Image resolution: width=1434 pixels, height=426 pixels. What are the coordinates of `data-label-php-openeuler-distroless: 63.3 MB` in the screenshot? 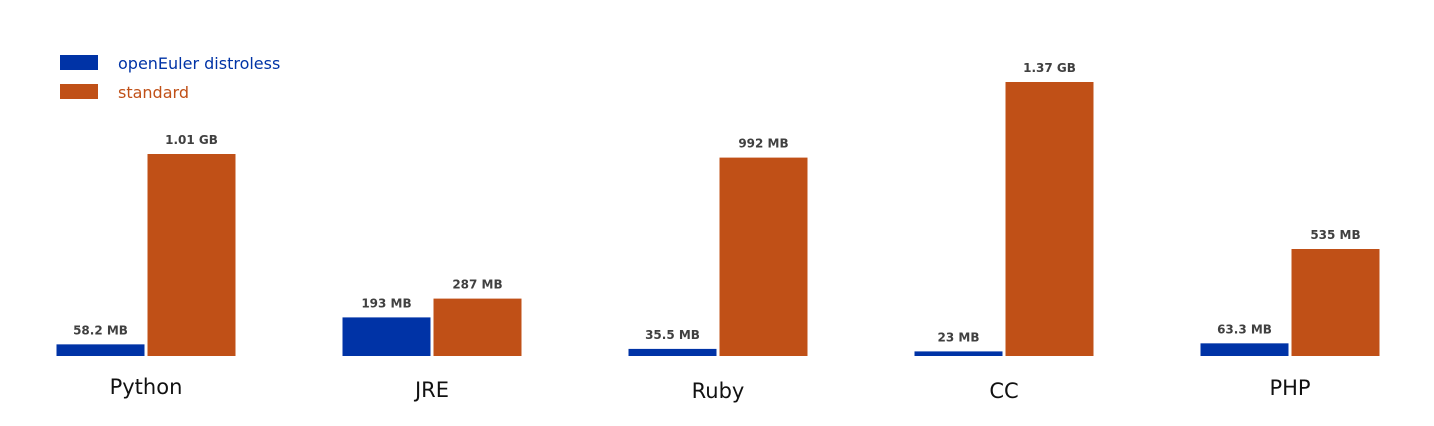 It's located at (1244, 329).